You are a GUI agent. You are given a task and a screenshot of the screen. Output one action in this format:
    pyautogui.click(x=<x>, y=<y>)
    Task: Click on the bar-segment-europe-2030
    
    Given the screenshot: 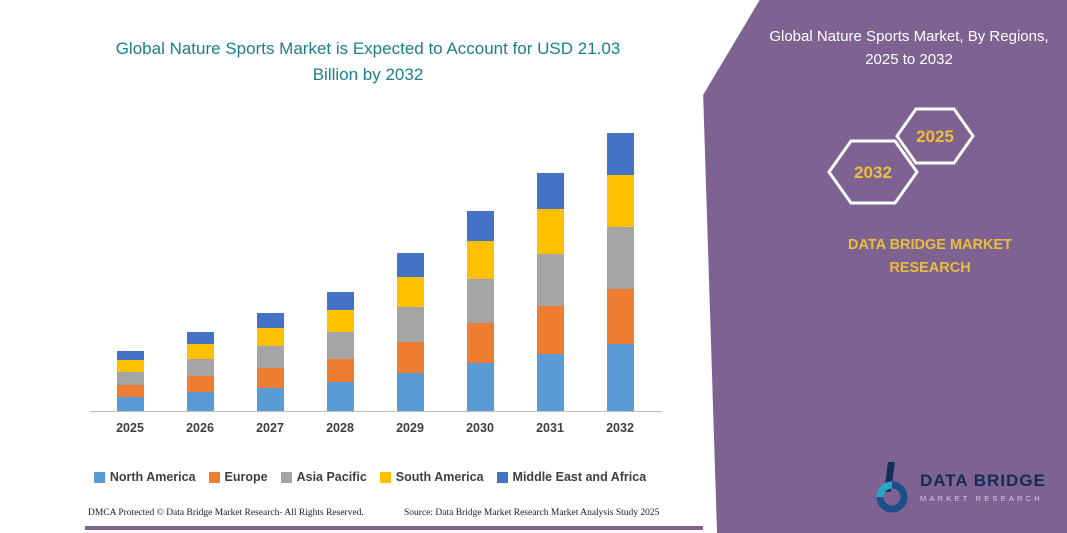 What is the action you would take?
    pyautogui.click(x=480, y=343)
    